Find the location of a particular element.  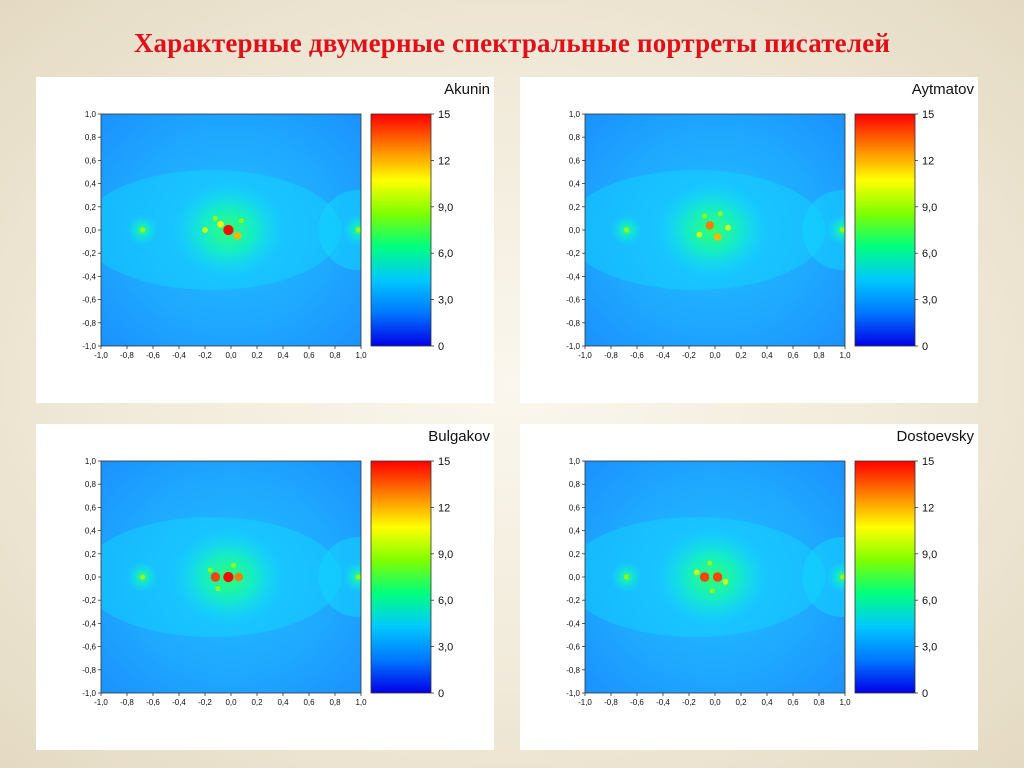

chart-title: Bulgakov is located at coordinates (459, 436).